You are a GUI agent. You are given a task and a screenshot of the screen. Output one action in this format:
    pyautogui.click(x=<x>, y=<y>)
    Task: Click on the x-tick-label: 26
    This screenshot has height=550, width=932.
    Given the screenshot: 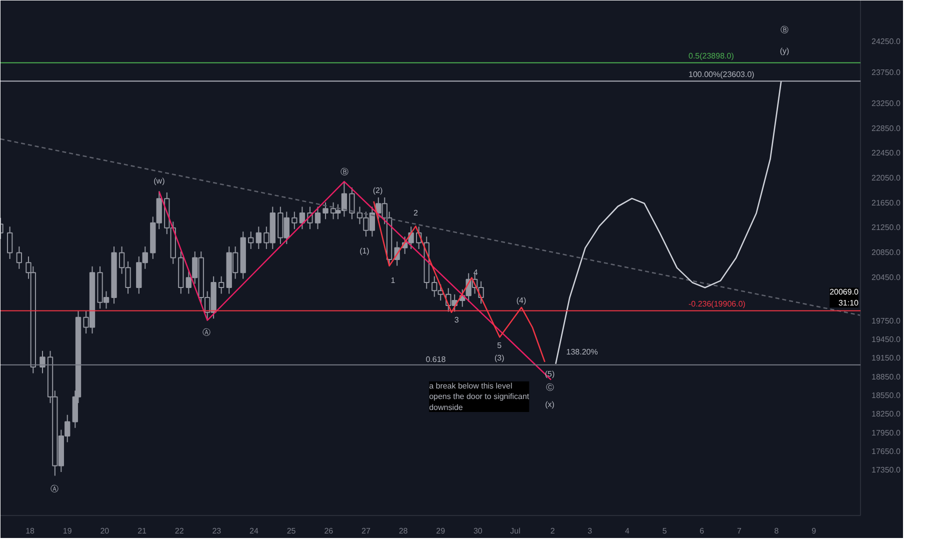 What is the action you would take?
    pyautogui.click(x=329, y=531)
    